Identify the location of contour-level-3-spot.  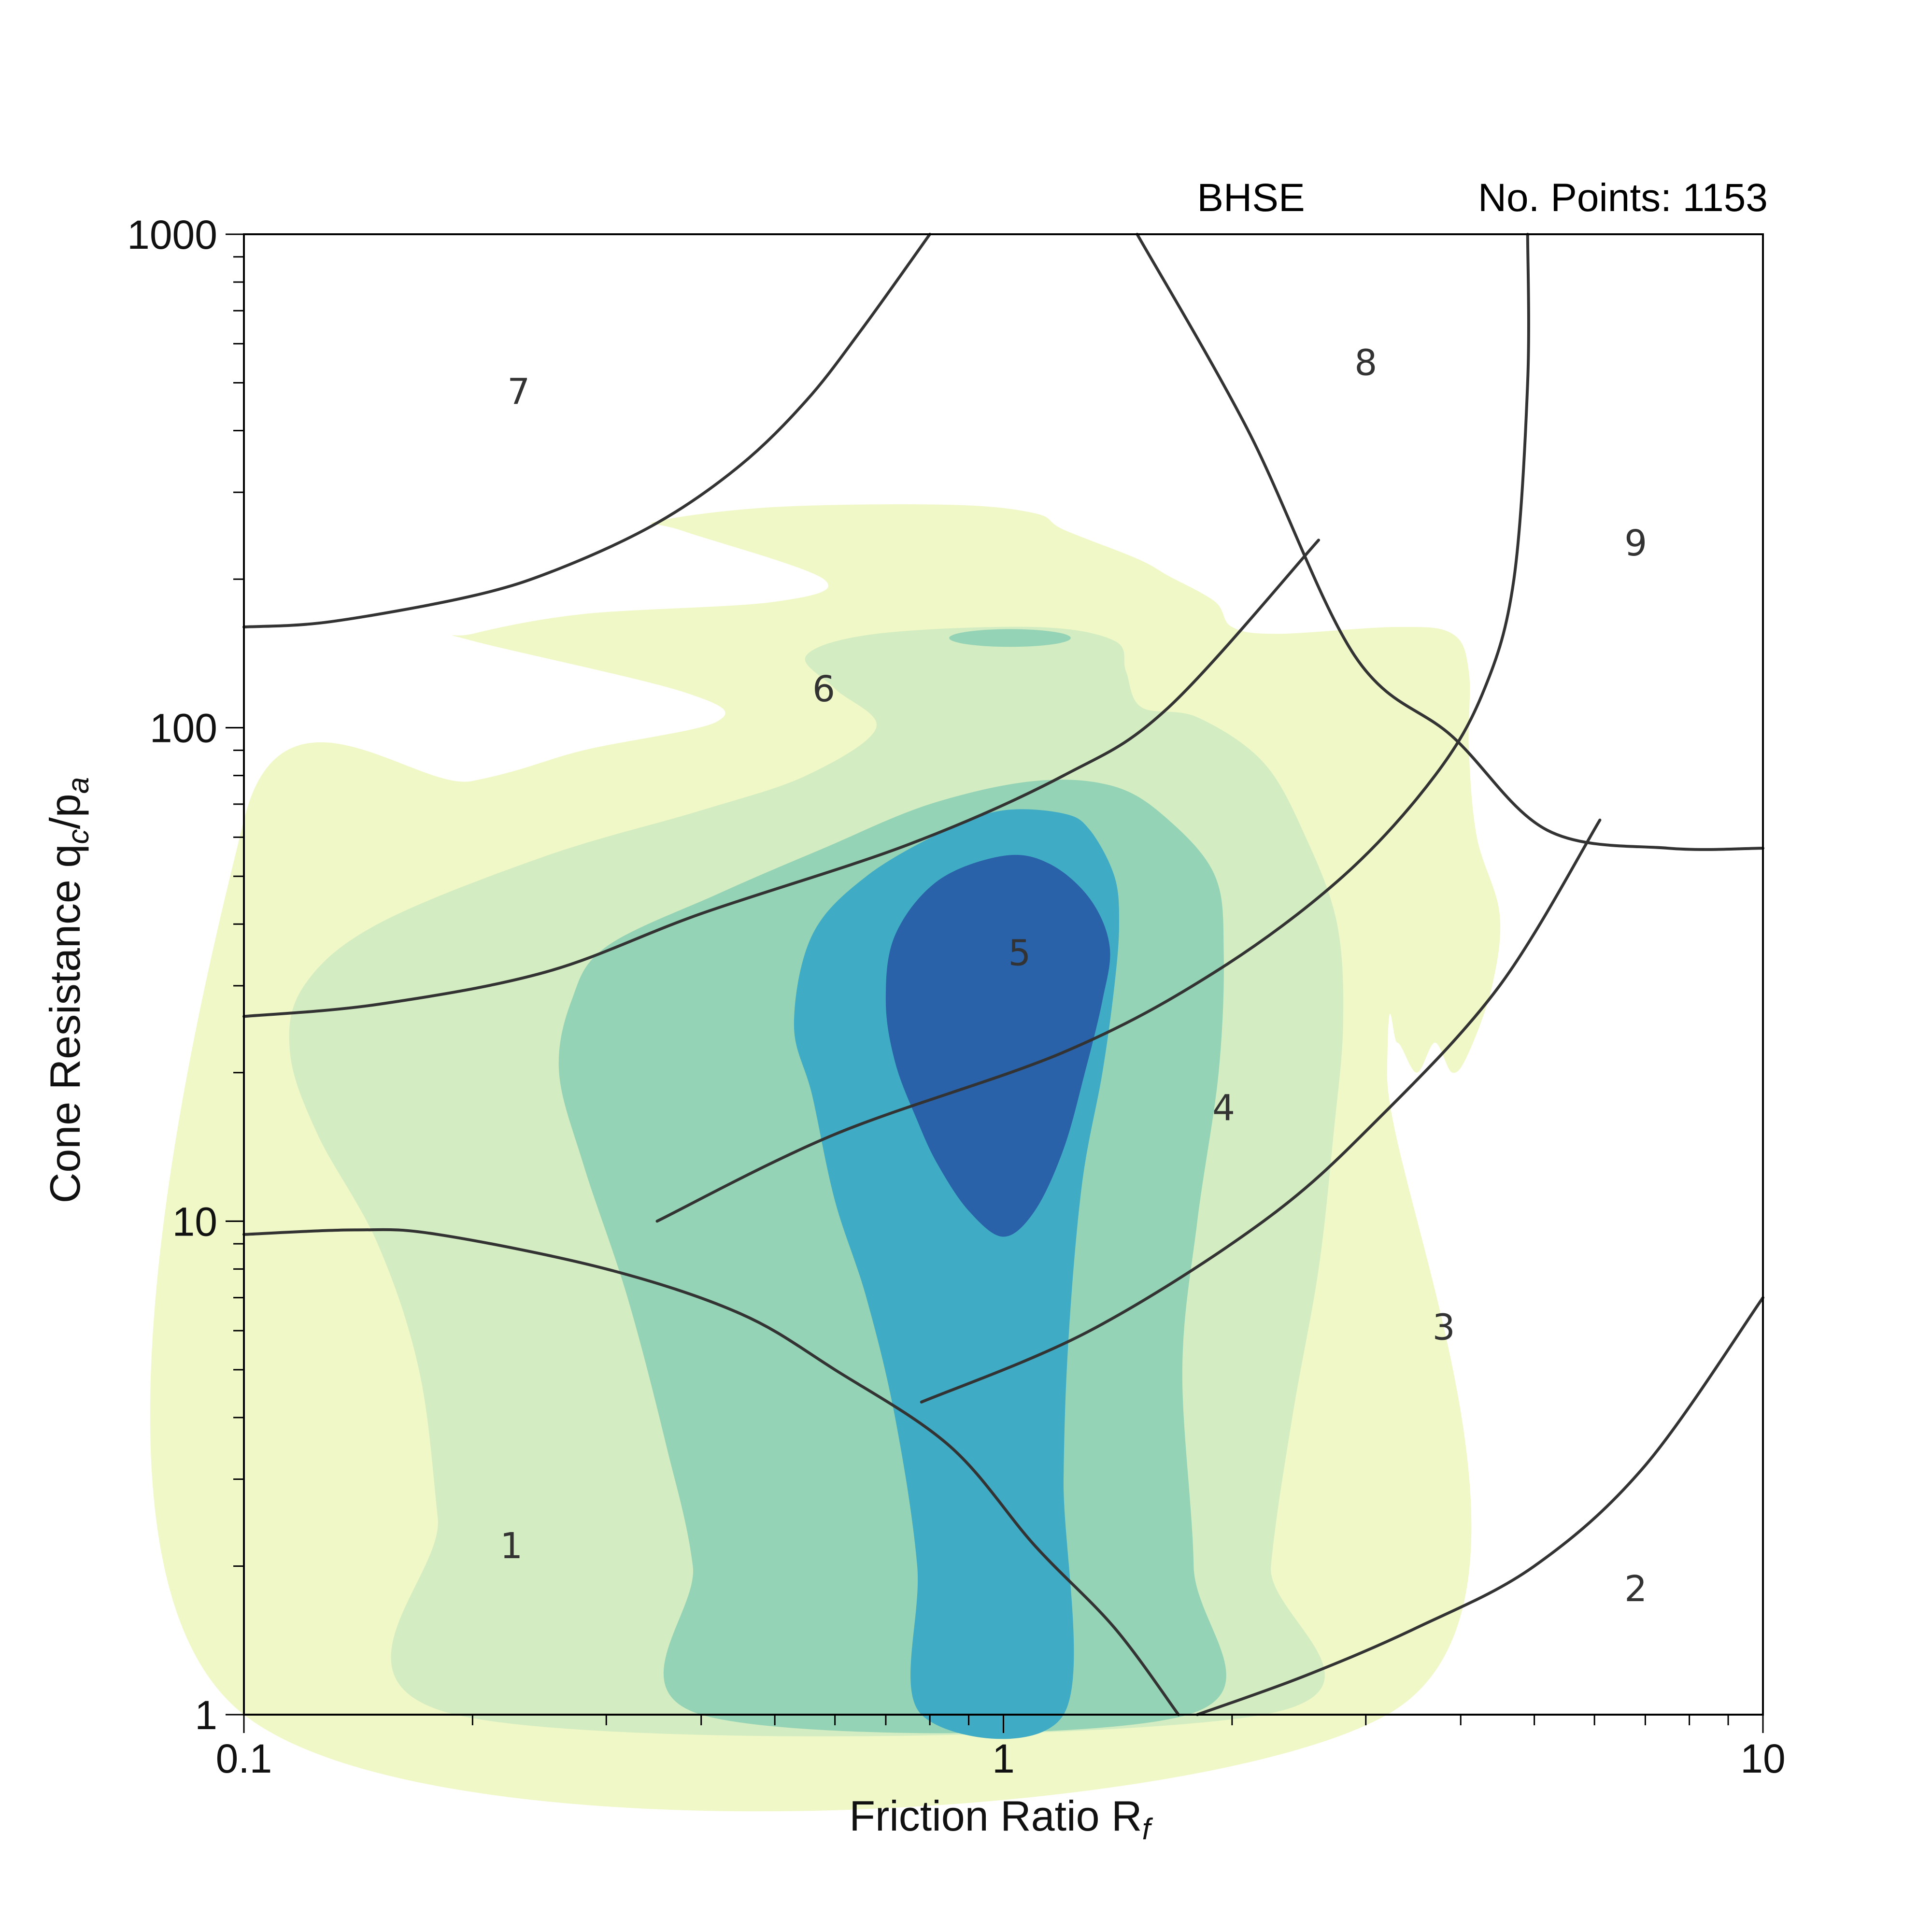
(1010, 638).